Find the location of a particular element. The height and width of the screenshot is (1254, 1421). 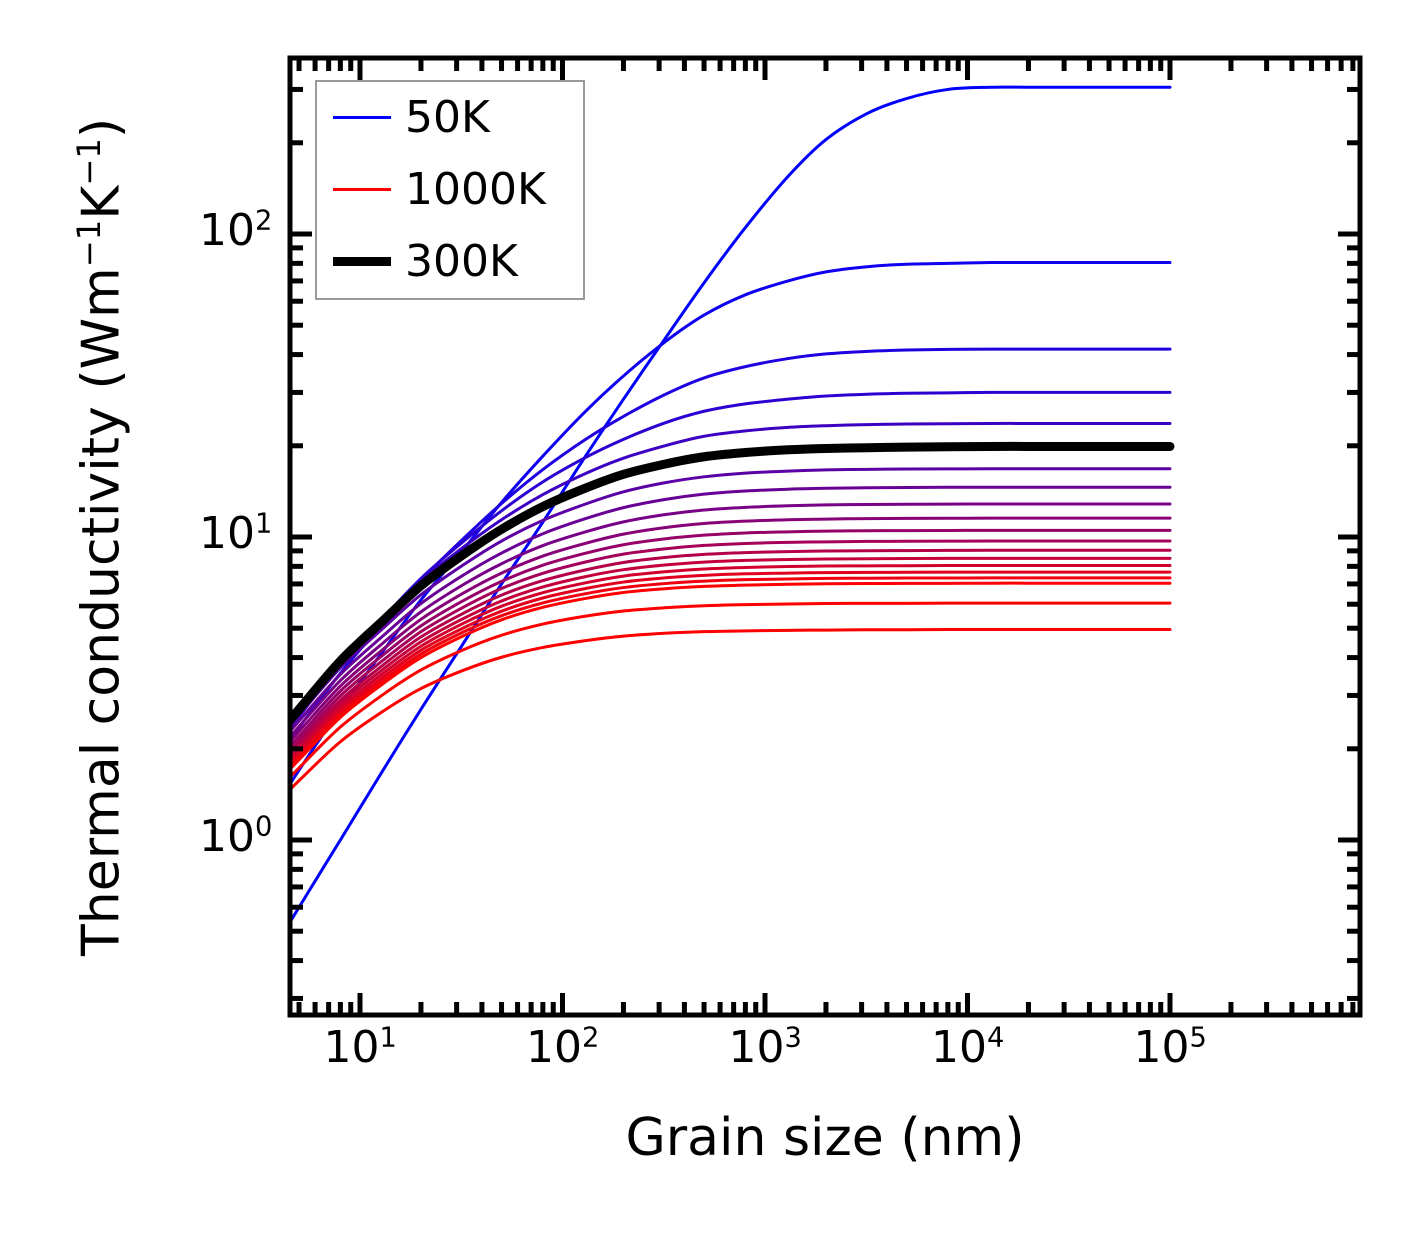

curve-1000k is located at coordinates (731, 710).